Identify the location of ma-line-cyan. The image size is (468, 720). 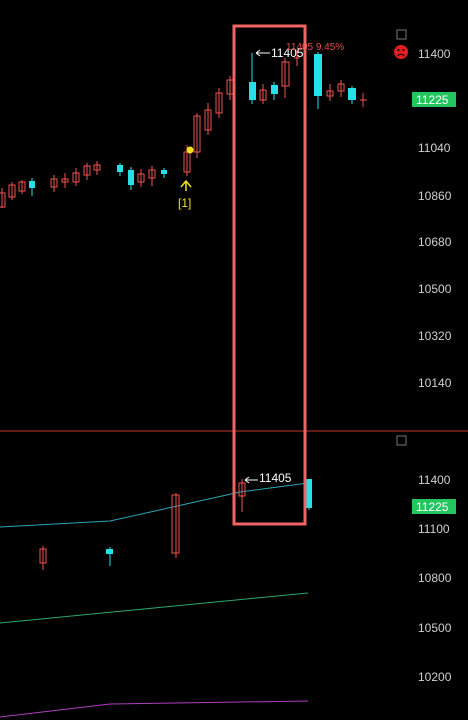
(154, 505).